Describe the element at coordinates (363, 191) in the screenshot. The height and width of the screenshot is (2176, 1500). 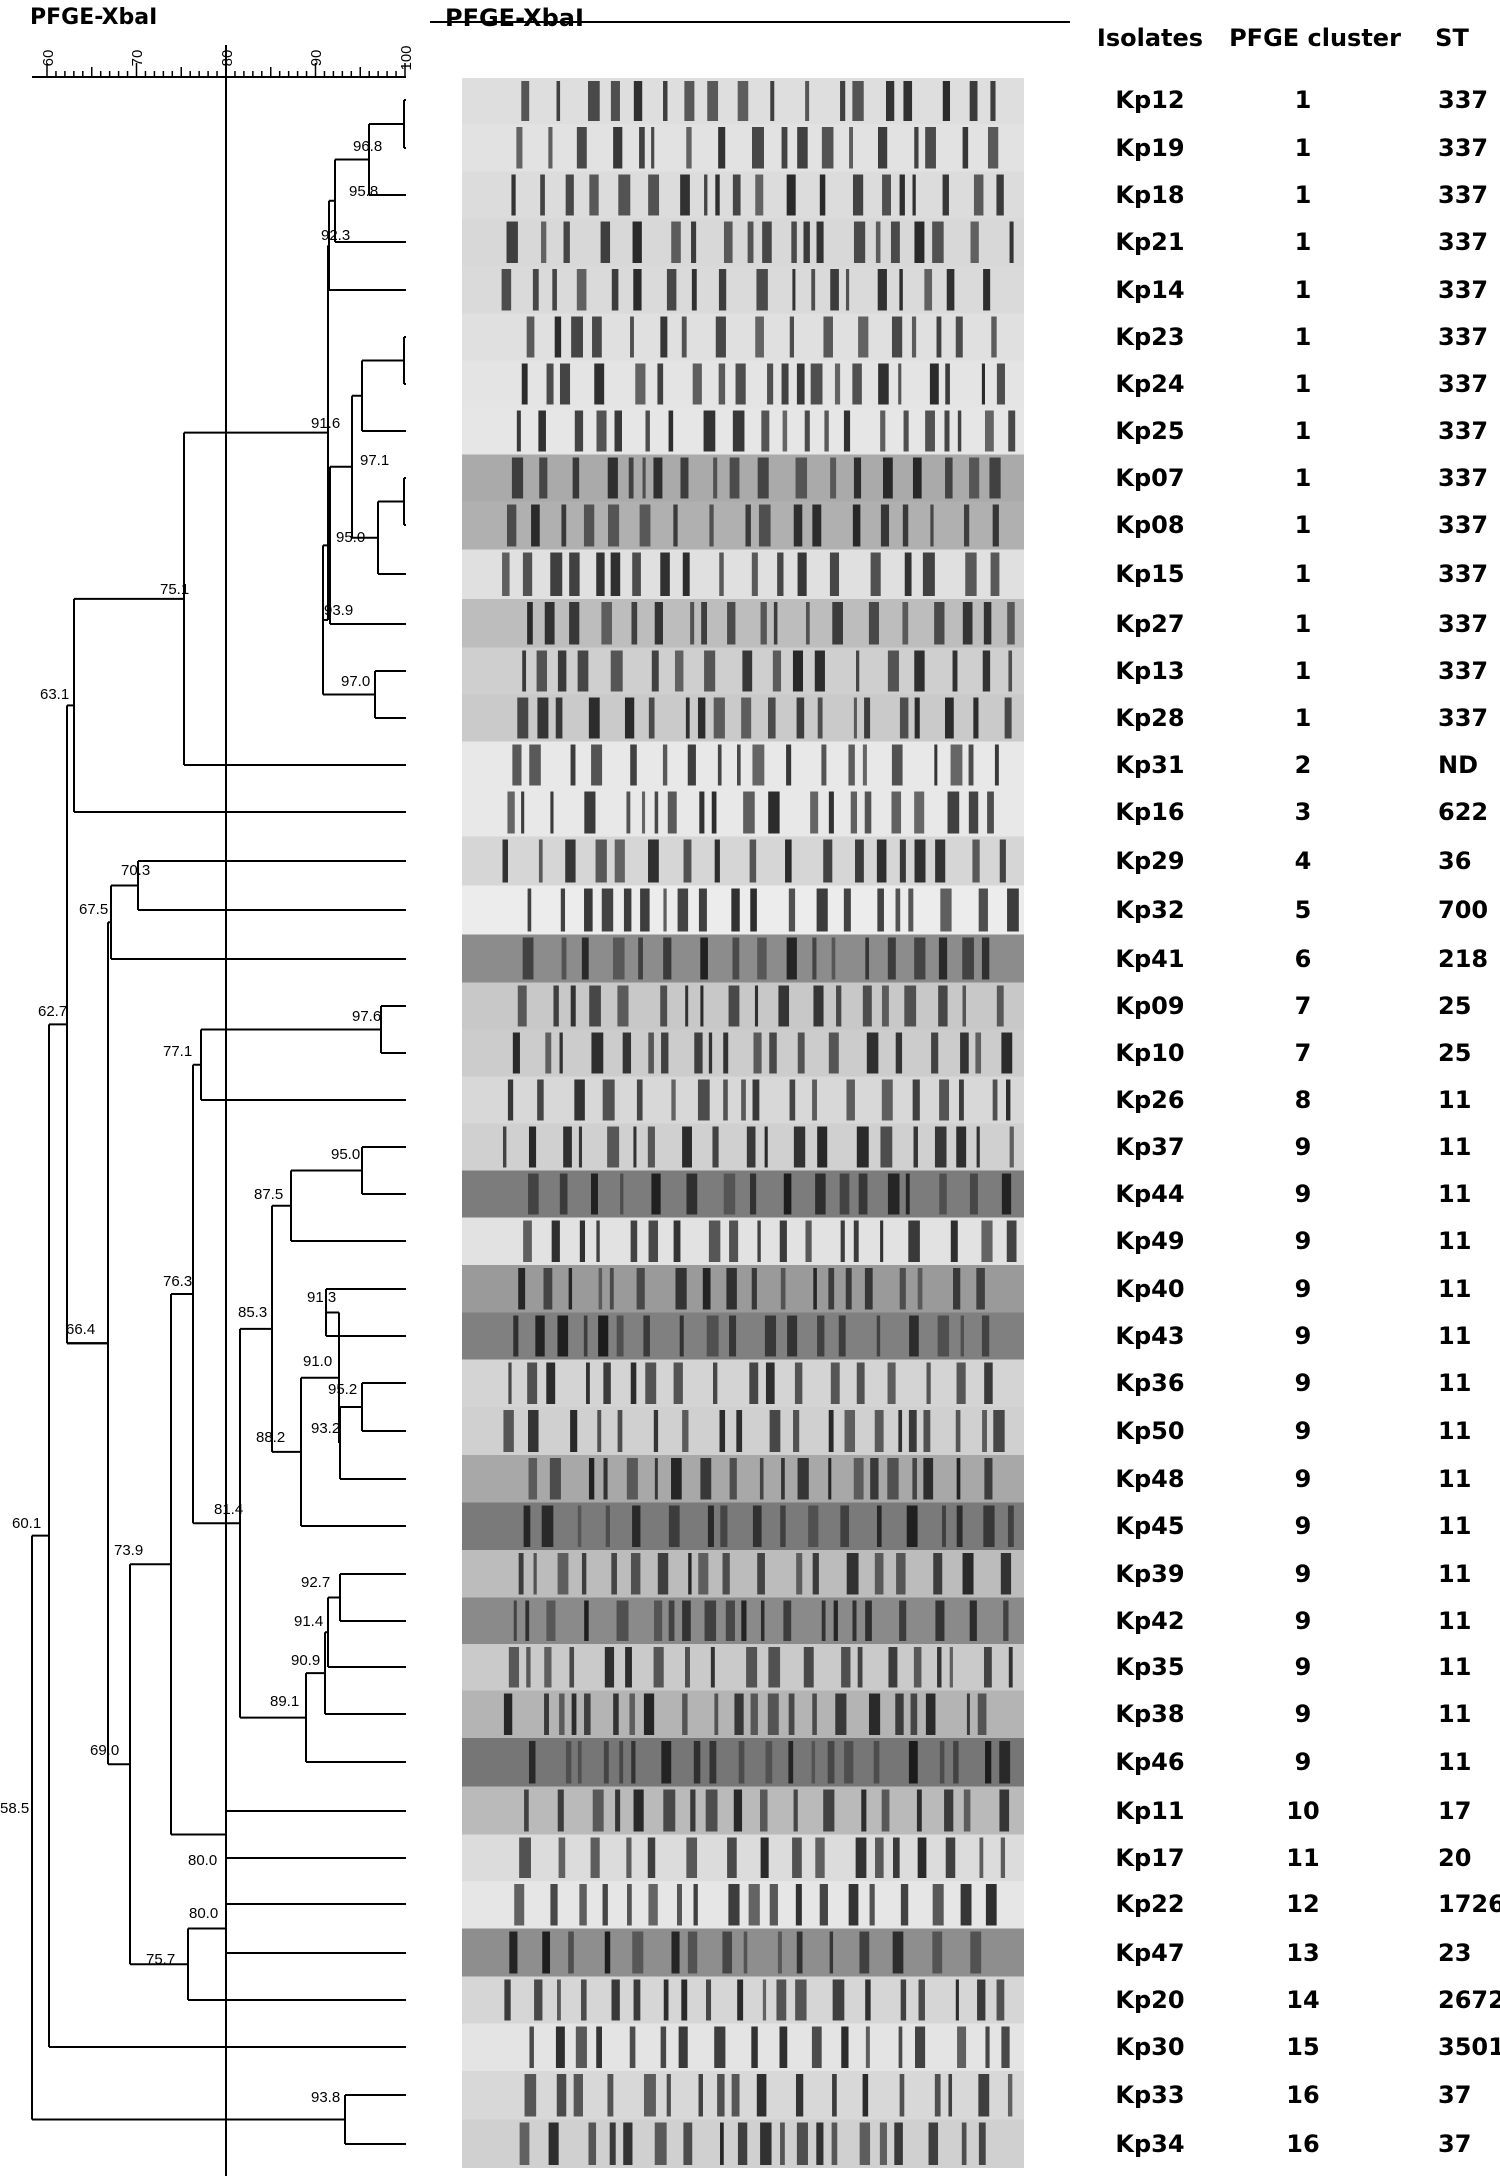
I see `node-label: 95.8` at that location.